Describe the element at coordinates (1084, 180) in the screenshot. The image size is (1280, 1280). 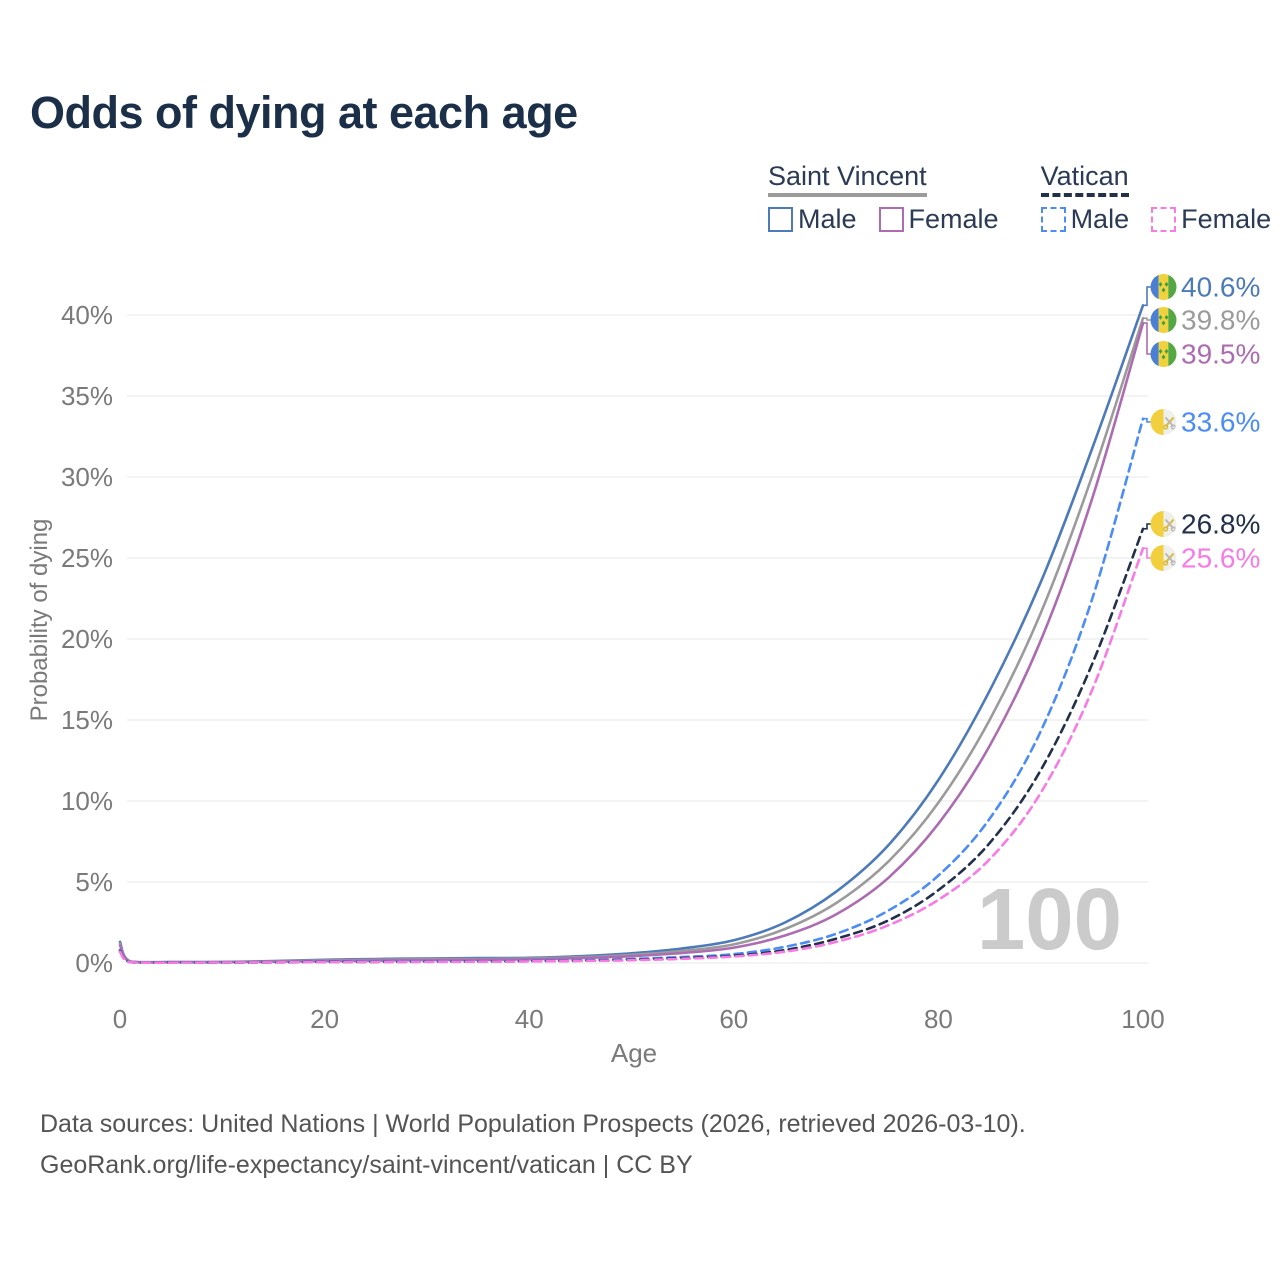
I see `legend-country-vatican: Vatican` at that location.